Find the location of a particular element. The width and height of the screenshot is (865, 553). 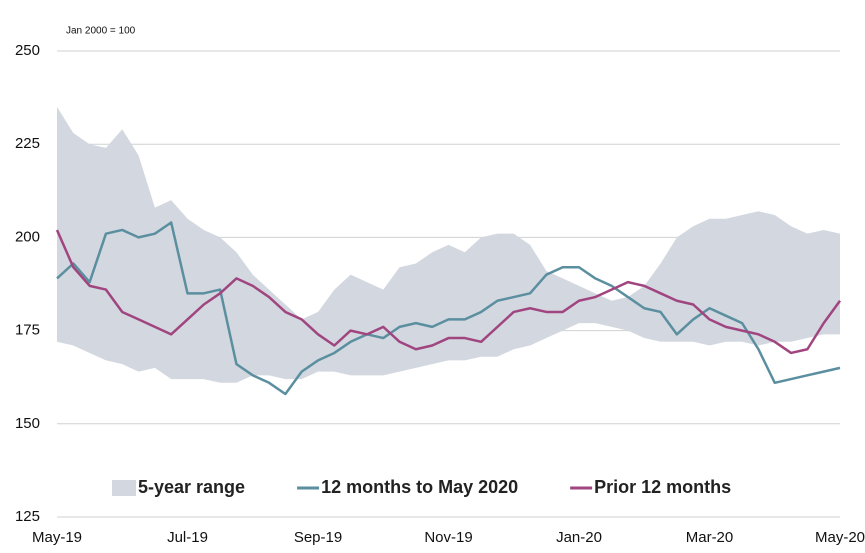

y-tick-label: 175 is located at coordinates (27, 330).